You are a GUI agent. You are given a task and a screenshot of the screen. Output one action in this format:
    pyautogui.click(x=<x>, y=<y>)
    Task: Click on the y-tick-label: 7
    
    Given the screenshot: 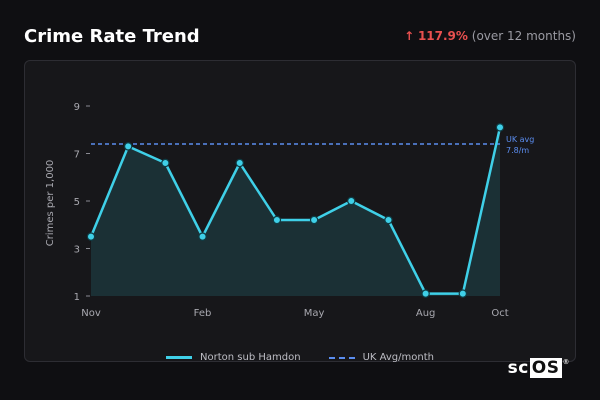 What is the action you would take?
    pyautogui.click(x=77, y=155)
    